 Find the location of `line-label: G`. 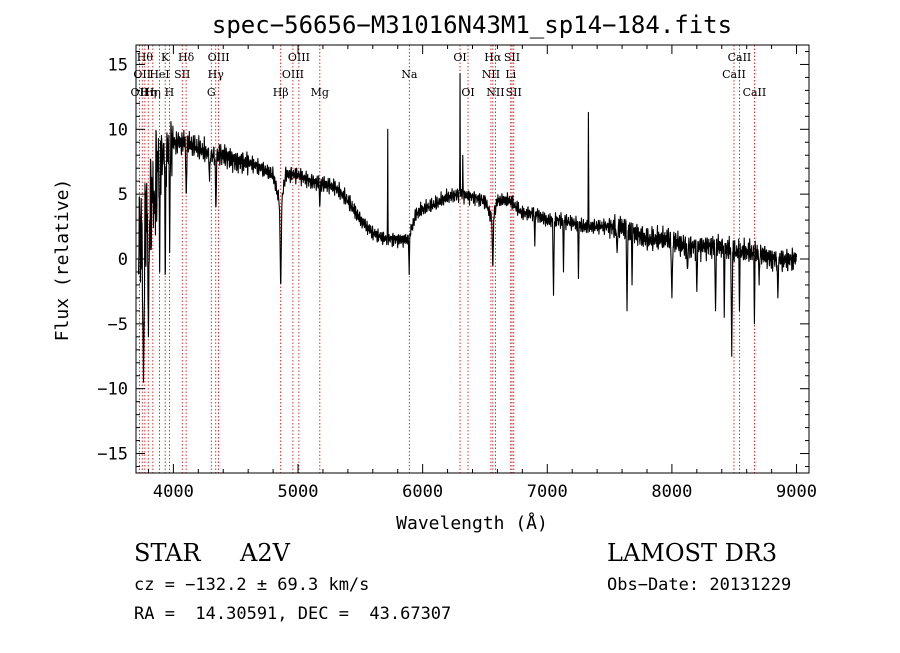

line-label: G is located at coordinates (211, 92).